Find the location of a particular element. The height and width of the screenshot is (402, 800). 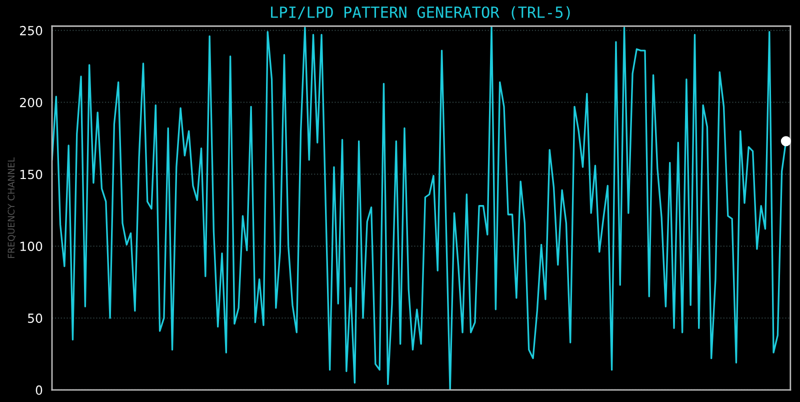

y-tick-label: 50 is located at coordinates (35, 318).